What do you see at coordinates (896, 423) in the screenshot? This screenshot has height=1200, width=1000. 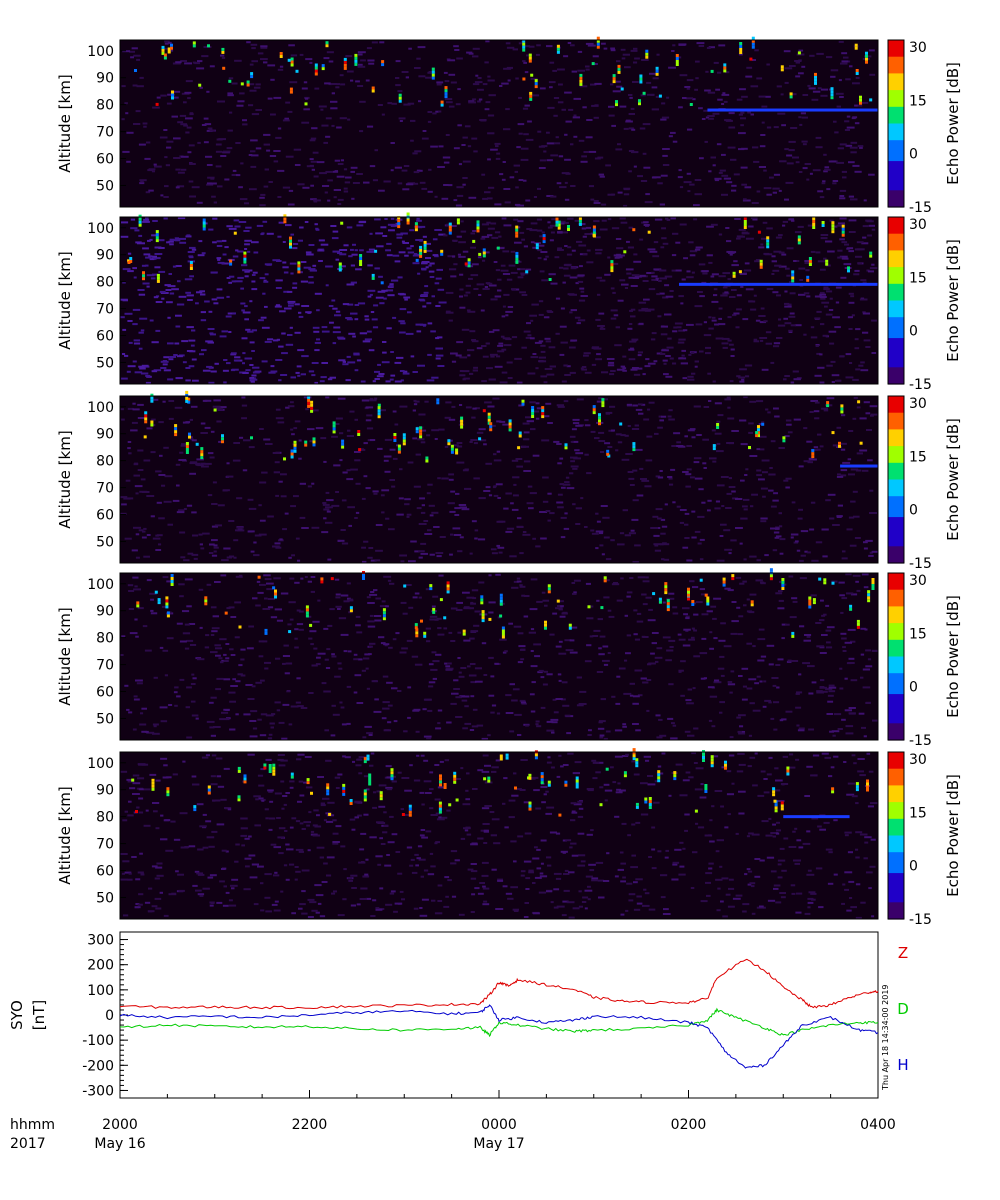 I see `colorbar-cell` at bounding box center [896, 423].